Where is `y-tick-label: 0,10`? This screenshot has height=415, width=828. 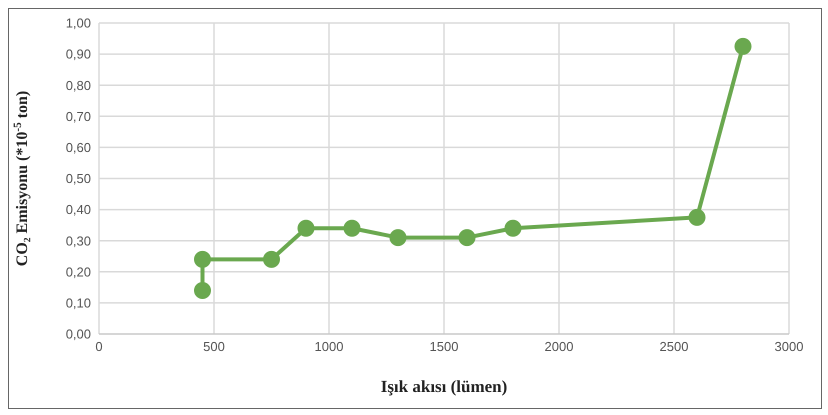
y-tick-label: 0,10 is located at coordinates (78, 303).